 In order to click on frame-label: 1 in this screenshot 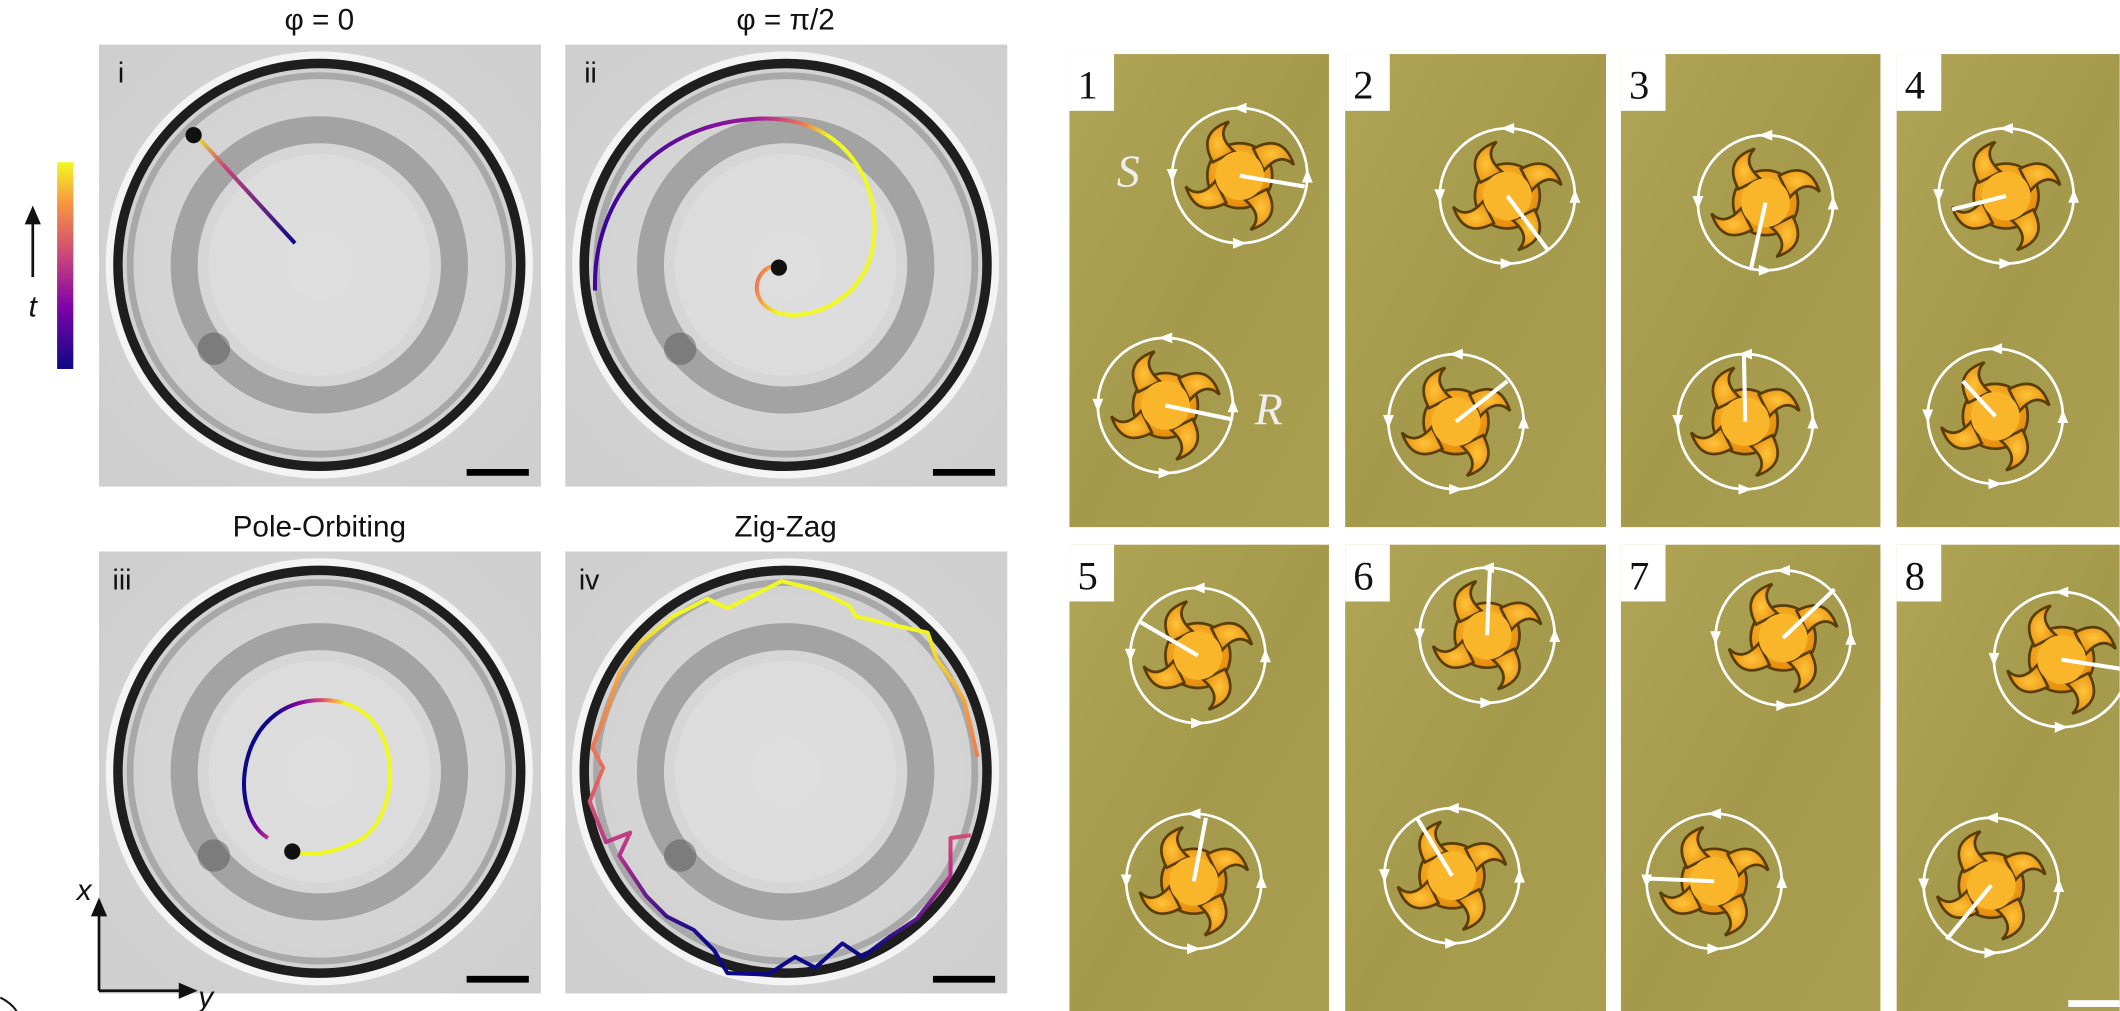, I will do `click(1088, 85)`.